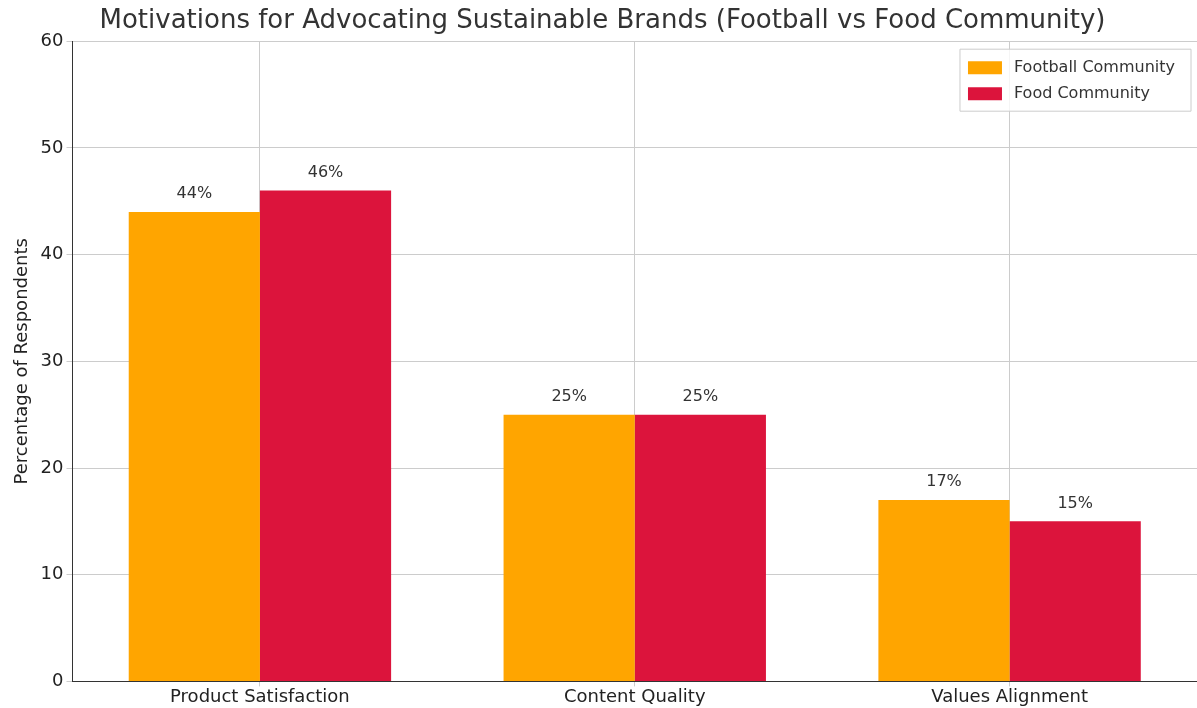 This screenshot has height=708, width=1197. What do you see at coordinates (52, 466) in the screenshot?
I see `y-tick-label: 20` at bounding box center [52, 466].